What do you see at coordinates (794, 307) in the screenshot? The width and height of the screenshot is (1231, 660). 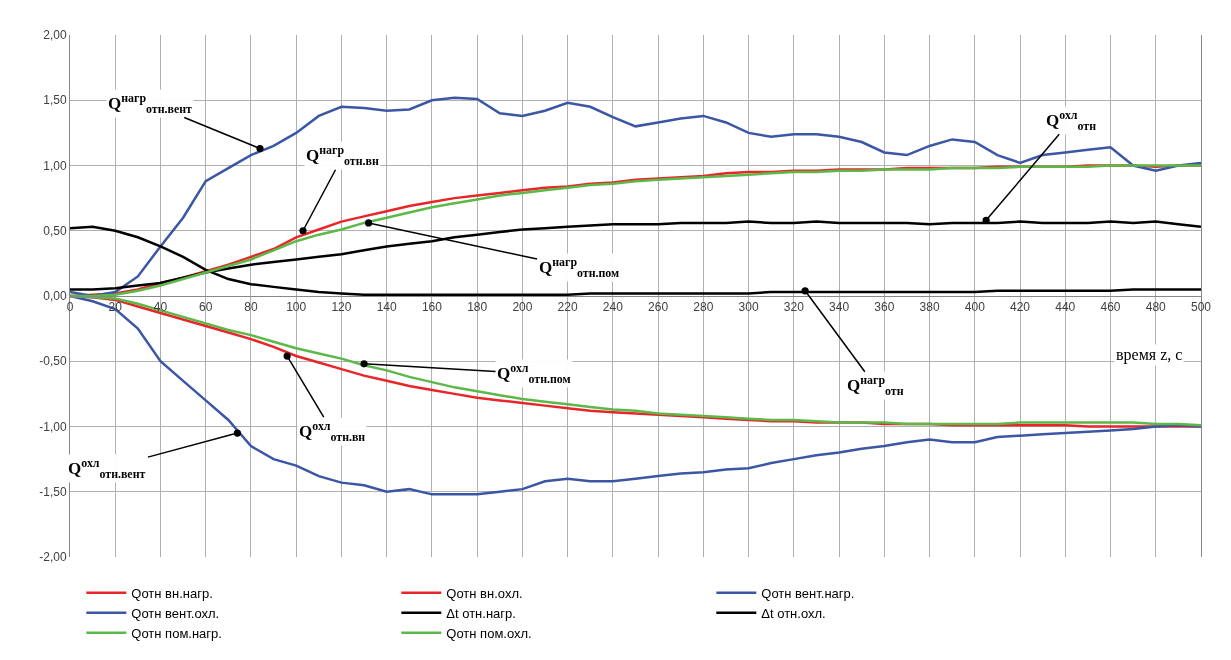 I see `x-tick-label: 320` at bounding box center [794, 307].